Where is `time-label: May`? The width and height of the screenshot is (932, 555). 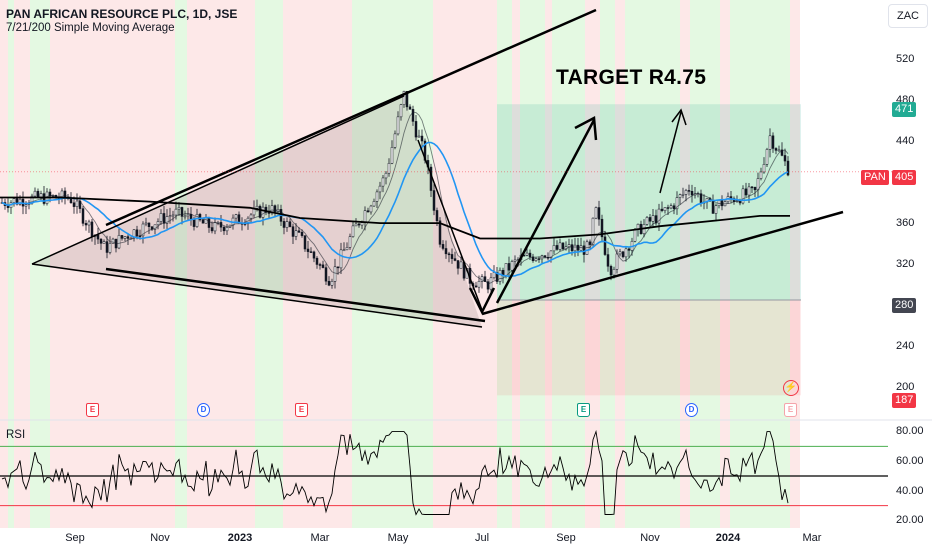
time-label: May is located at coordinates (398, 538).